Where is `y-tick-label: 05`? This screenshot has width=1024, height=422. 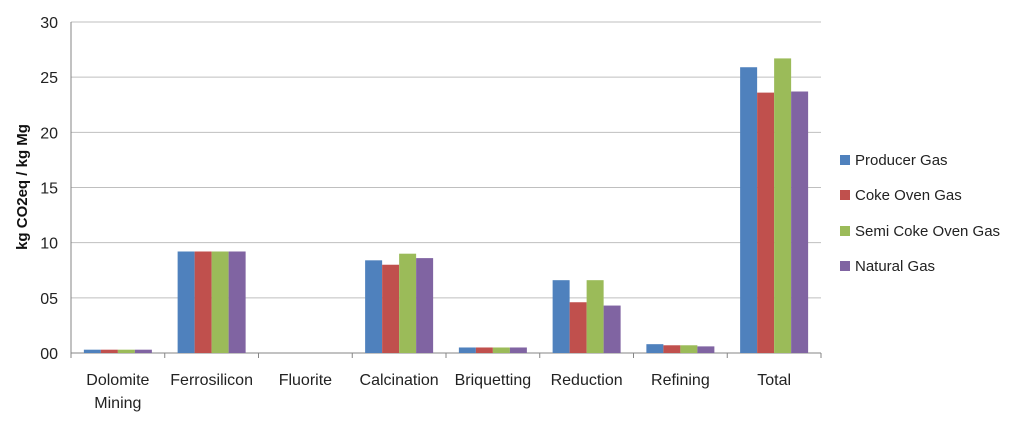
y-tick-label: 05 is located at coordinates (49, 299).